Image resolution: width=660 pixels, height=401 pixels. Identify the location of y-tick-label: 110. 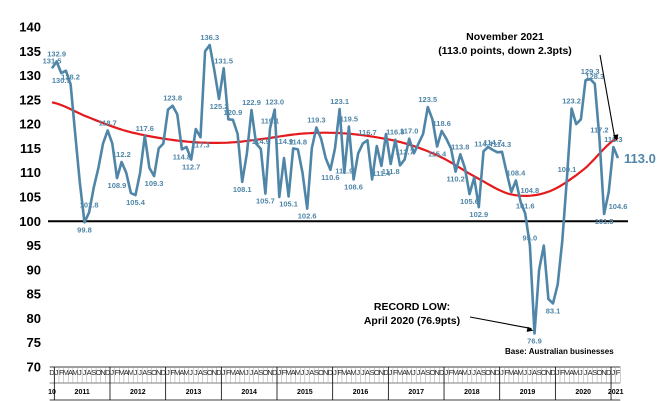
(30, 172).